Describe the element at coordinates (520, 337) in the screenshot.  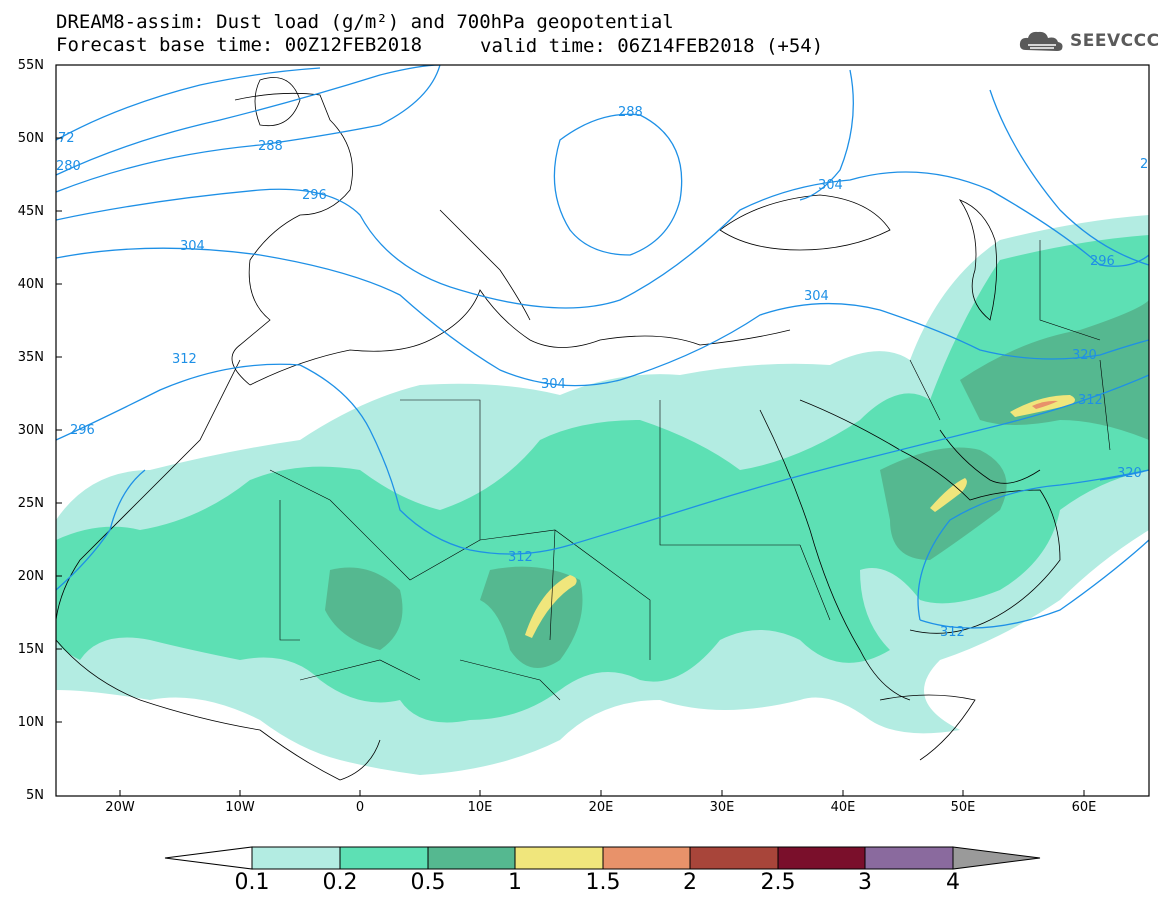
I see `coastline-iberia-med` at that location.